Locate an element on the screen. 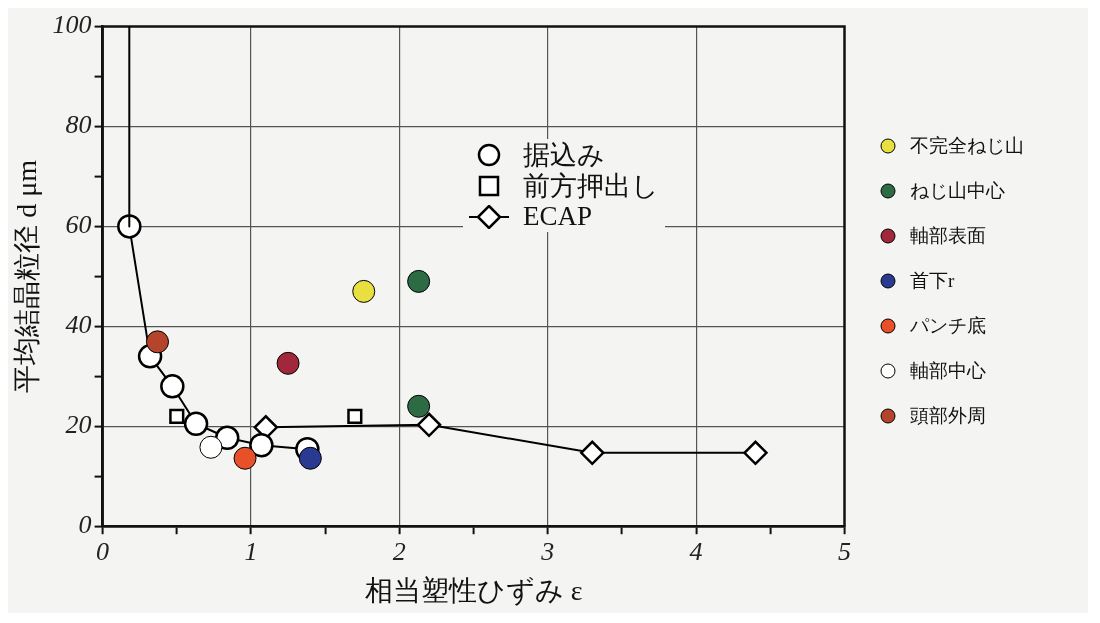 The width and height of the screenshot is (1100, 623). legend-label: 首下r is located at coordinates (932, 280).